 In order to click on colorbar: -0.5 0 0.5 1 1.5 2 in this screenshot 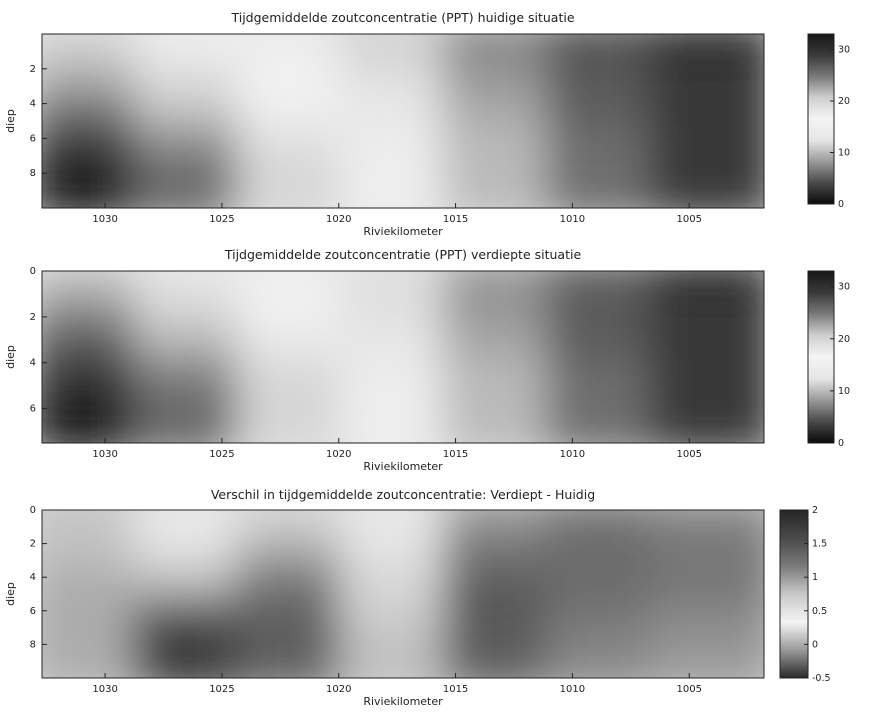, I will do `click(805, 594)`.